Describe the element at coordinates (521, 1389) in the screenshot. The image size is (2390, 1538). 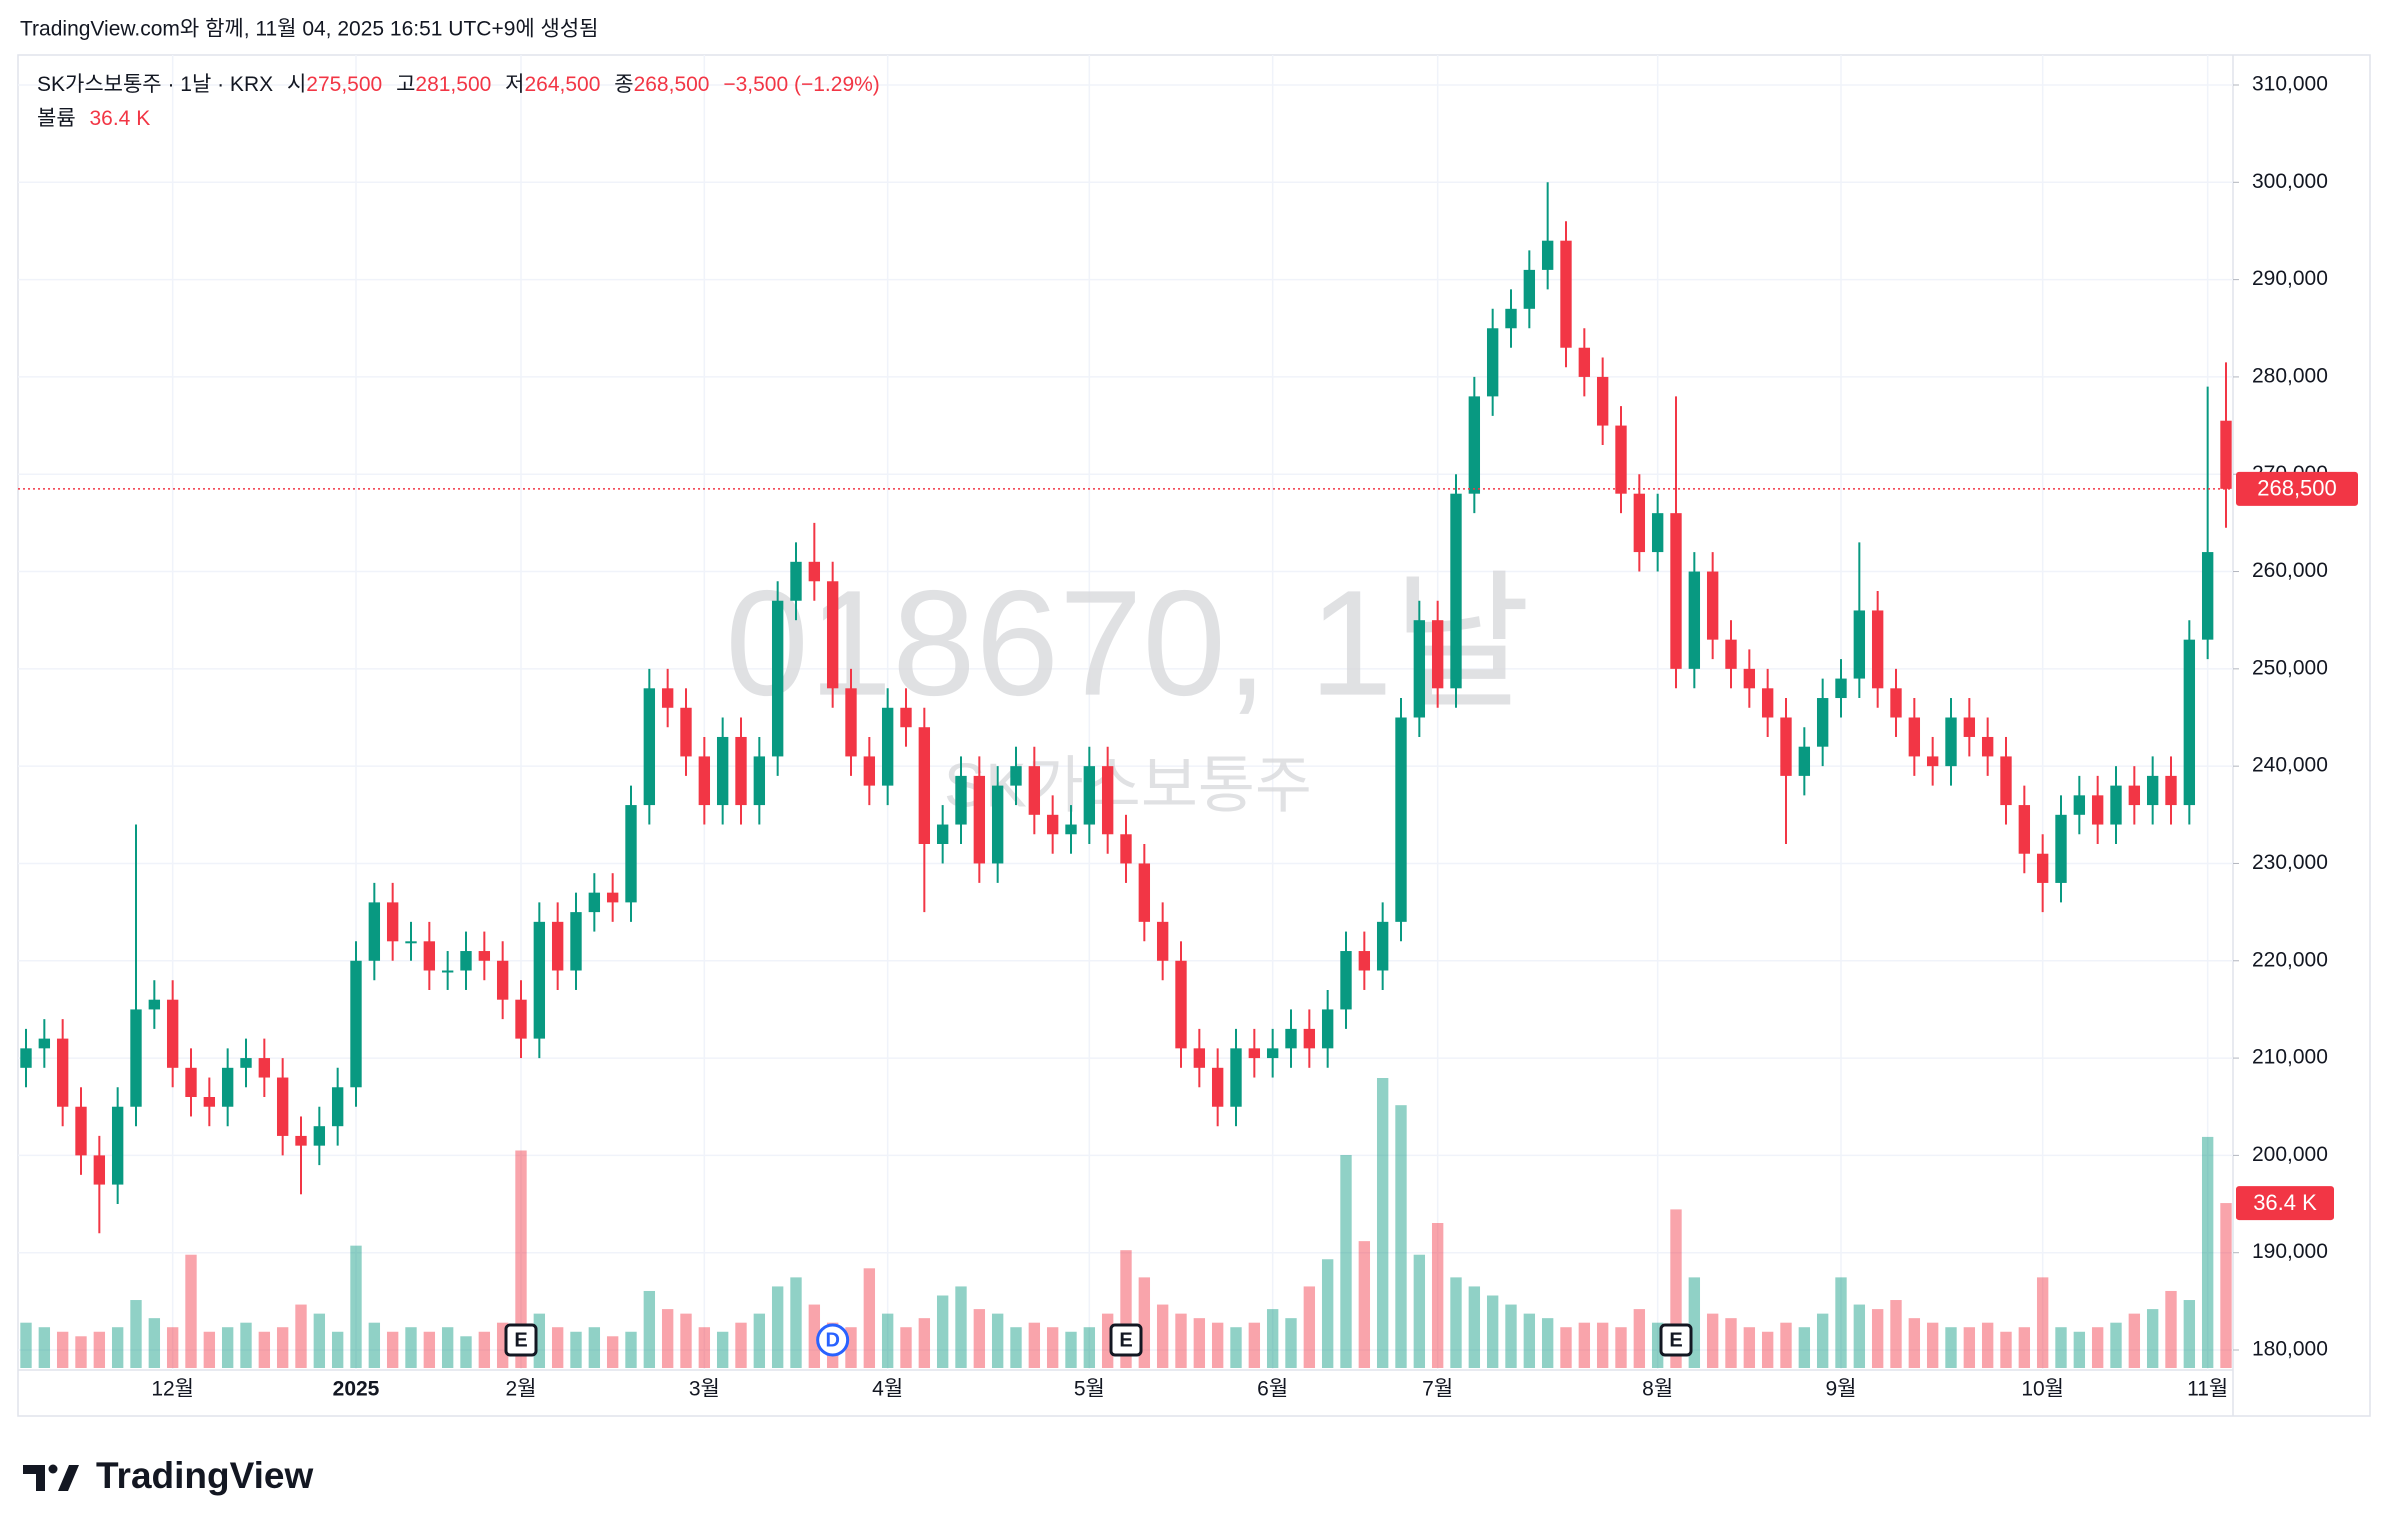
I see `x-tick-label: 2월` at that location.